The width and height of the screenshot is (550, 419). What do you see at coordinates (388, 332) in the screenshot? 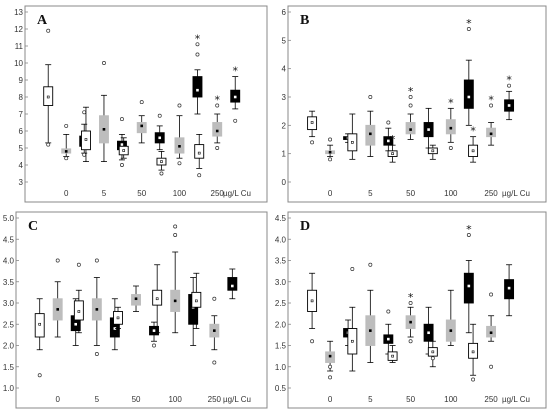
I see `box-cat1-series2` at bounding box center [388, 332].